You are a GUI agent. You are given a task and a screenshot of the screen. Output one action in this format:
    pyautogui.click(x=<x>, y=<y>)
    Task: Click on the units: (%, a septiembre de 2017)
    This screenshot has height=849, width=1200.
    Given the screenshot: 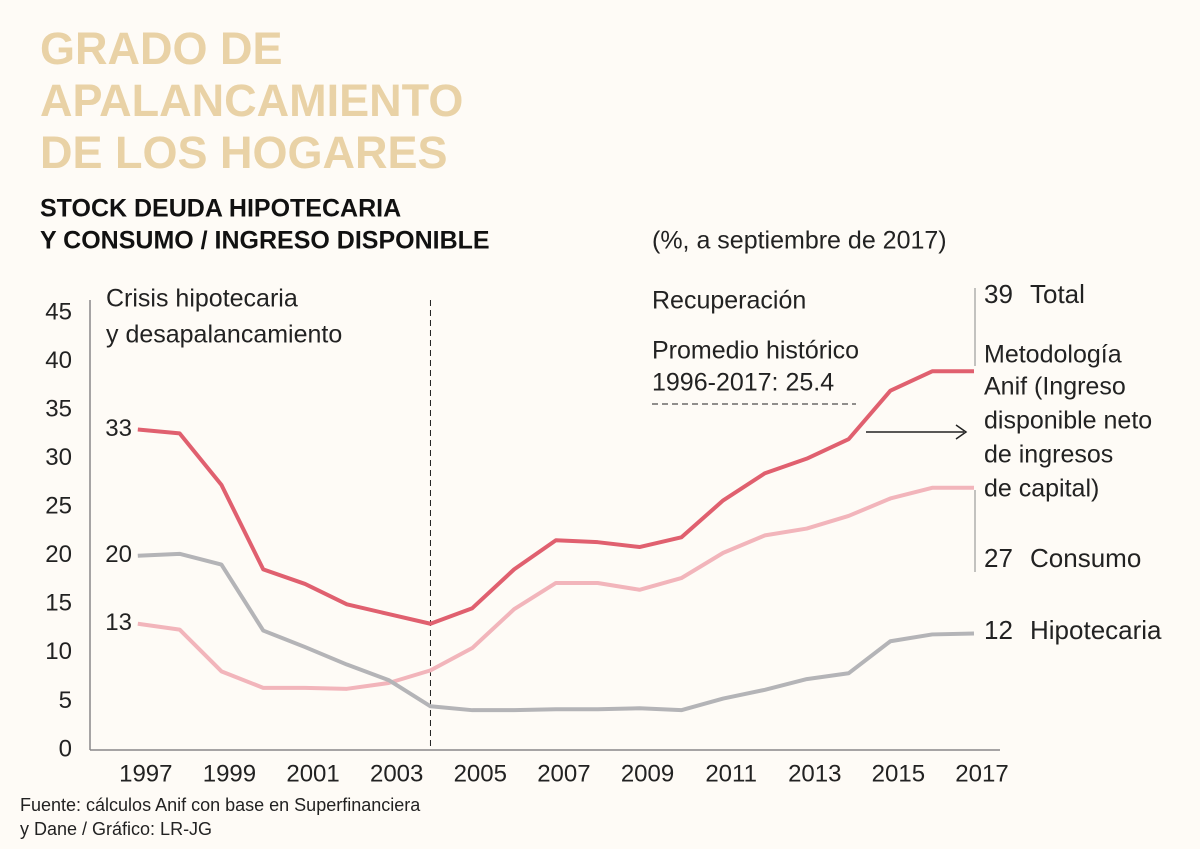 What is the action you would take?
    pyautogui.click(x=799, y=241)
    